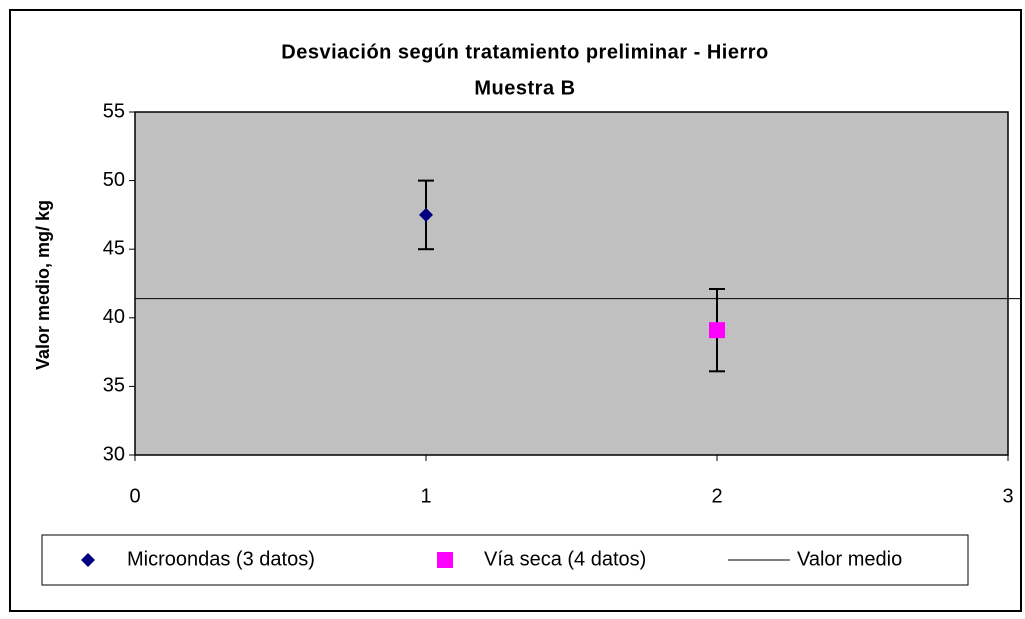 Image resolution: width=1025 pixels, height=619 pixels. Describe the element at coordinates (849, 559) in the screenshot. I see `legend-label: Valor medio` at that location.